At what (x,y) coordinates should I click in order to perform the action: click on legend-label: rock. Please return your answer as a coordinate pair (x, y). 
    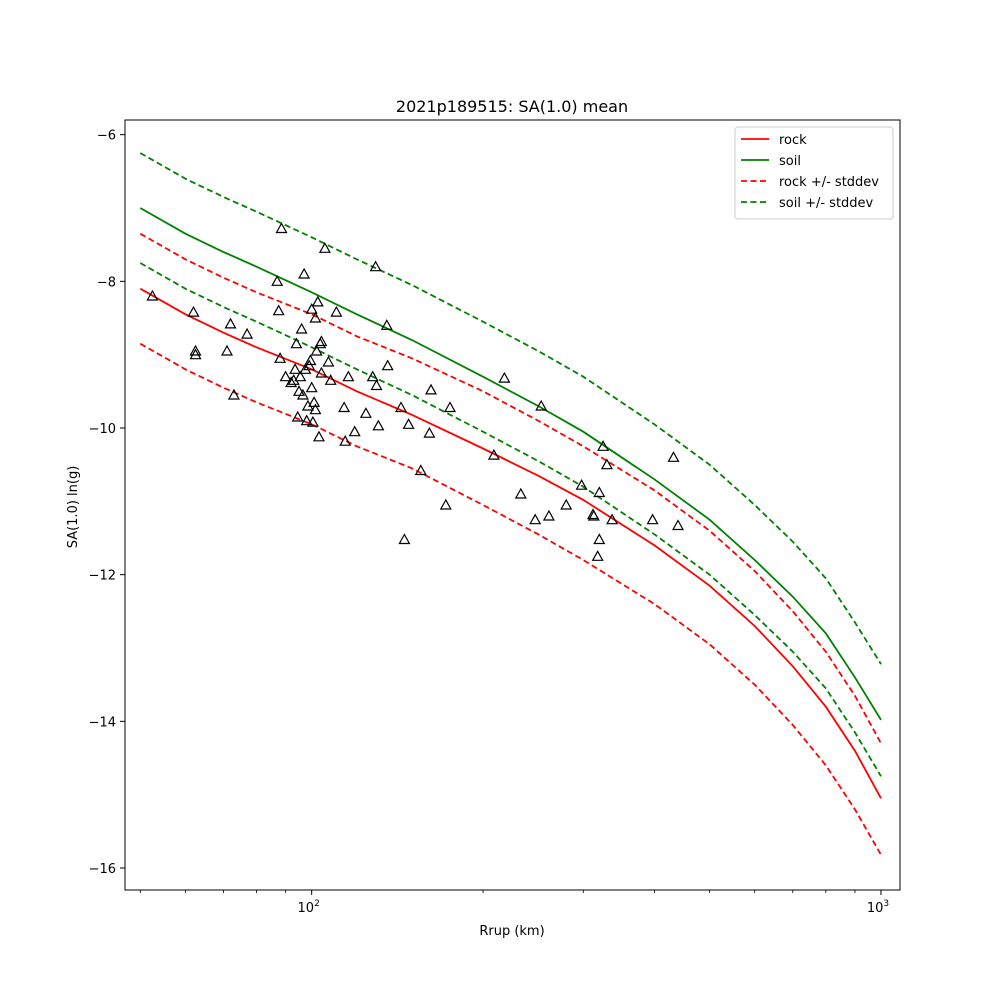
    Looking at the image, I should click on (793, 140).